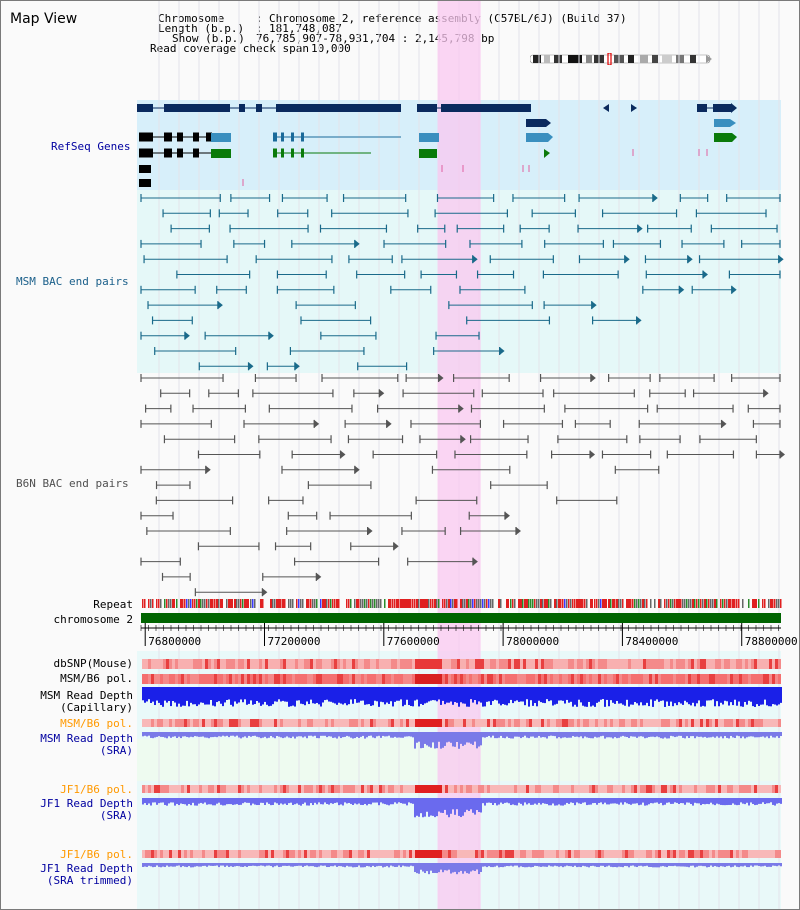 The height and width of the screenshot is (910, 800). I want to click on repeat-track, so click(462, 603).